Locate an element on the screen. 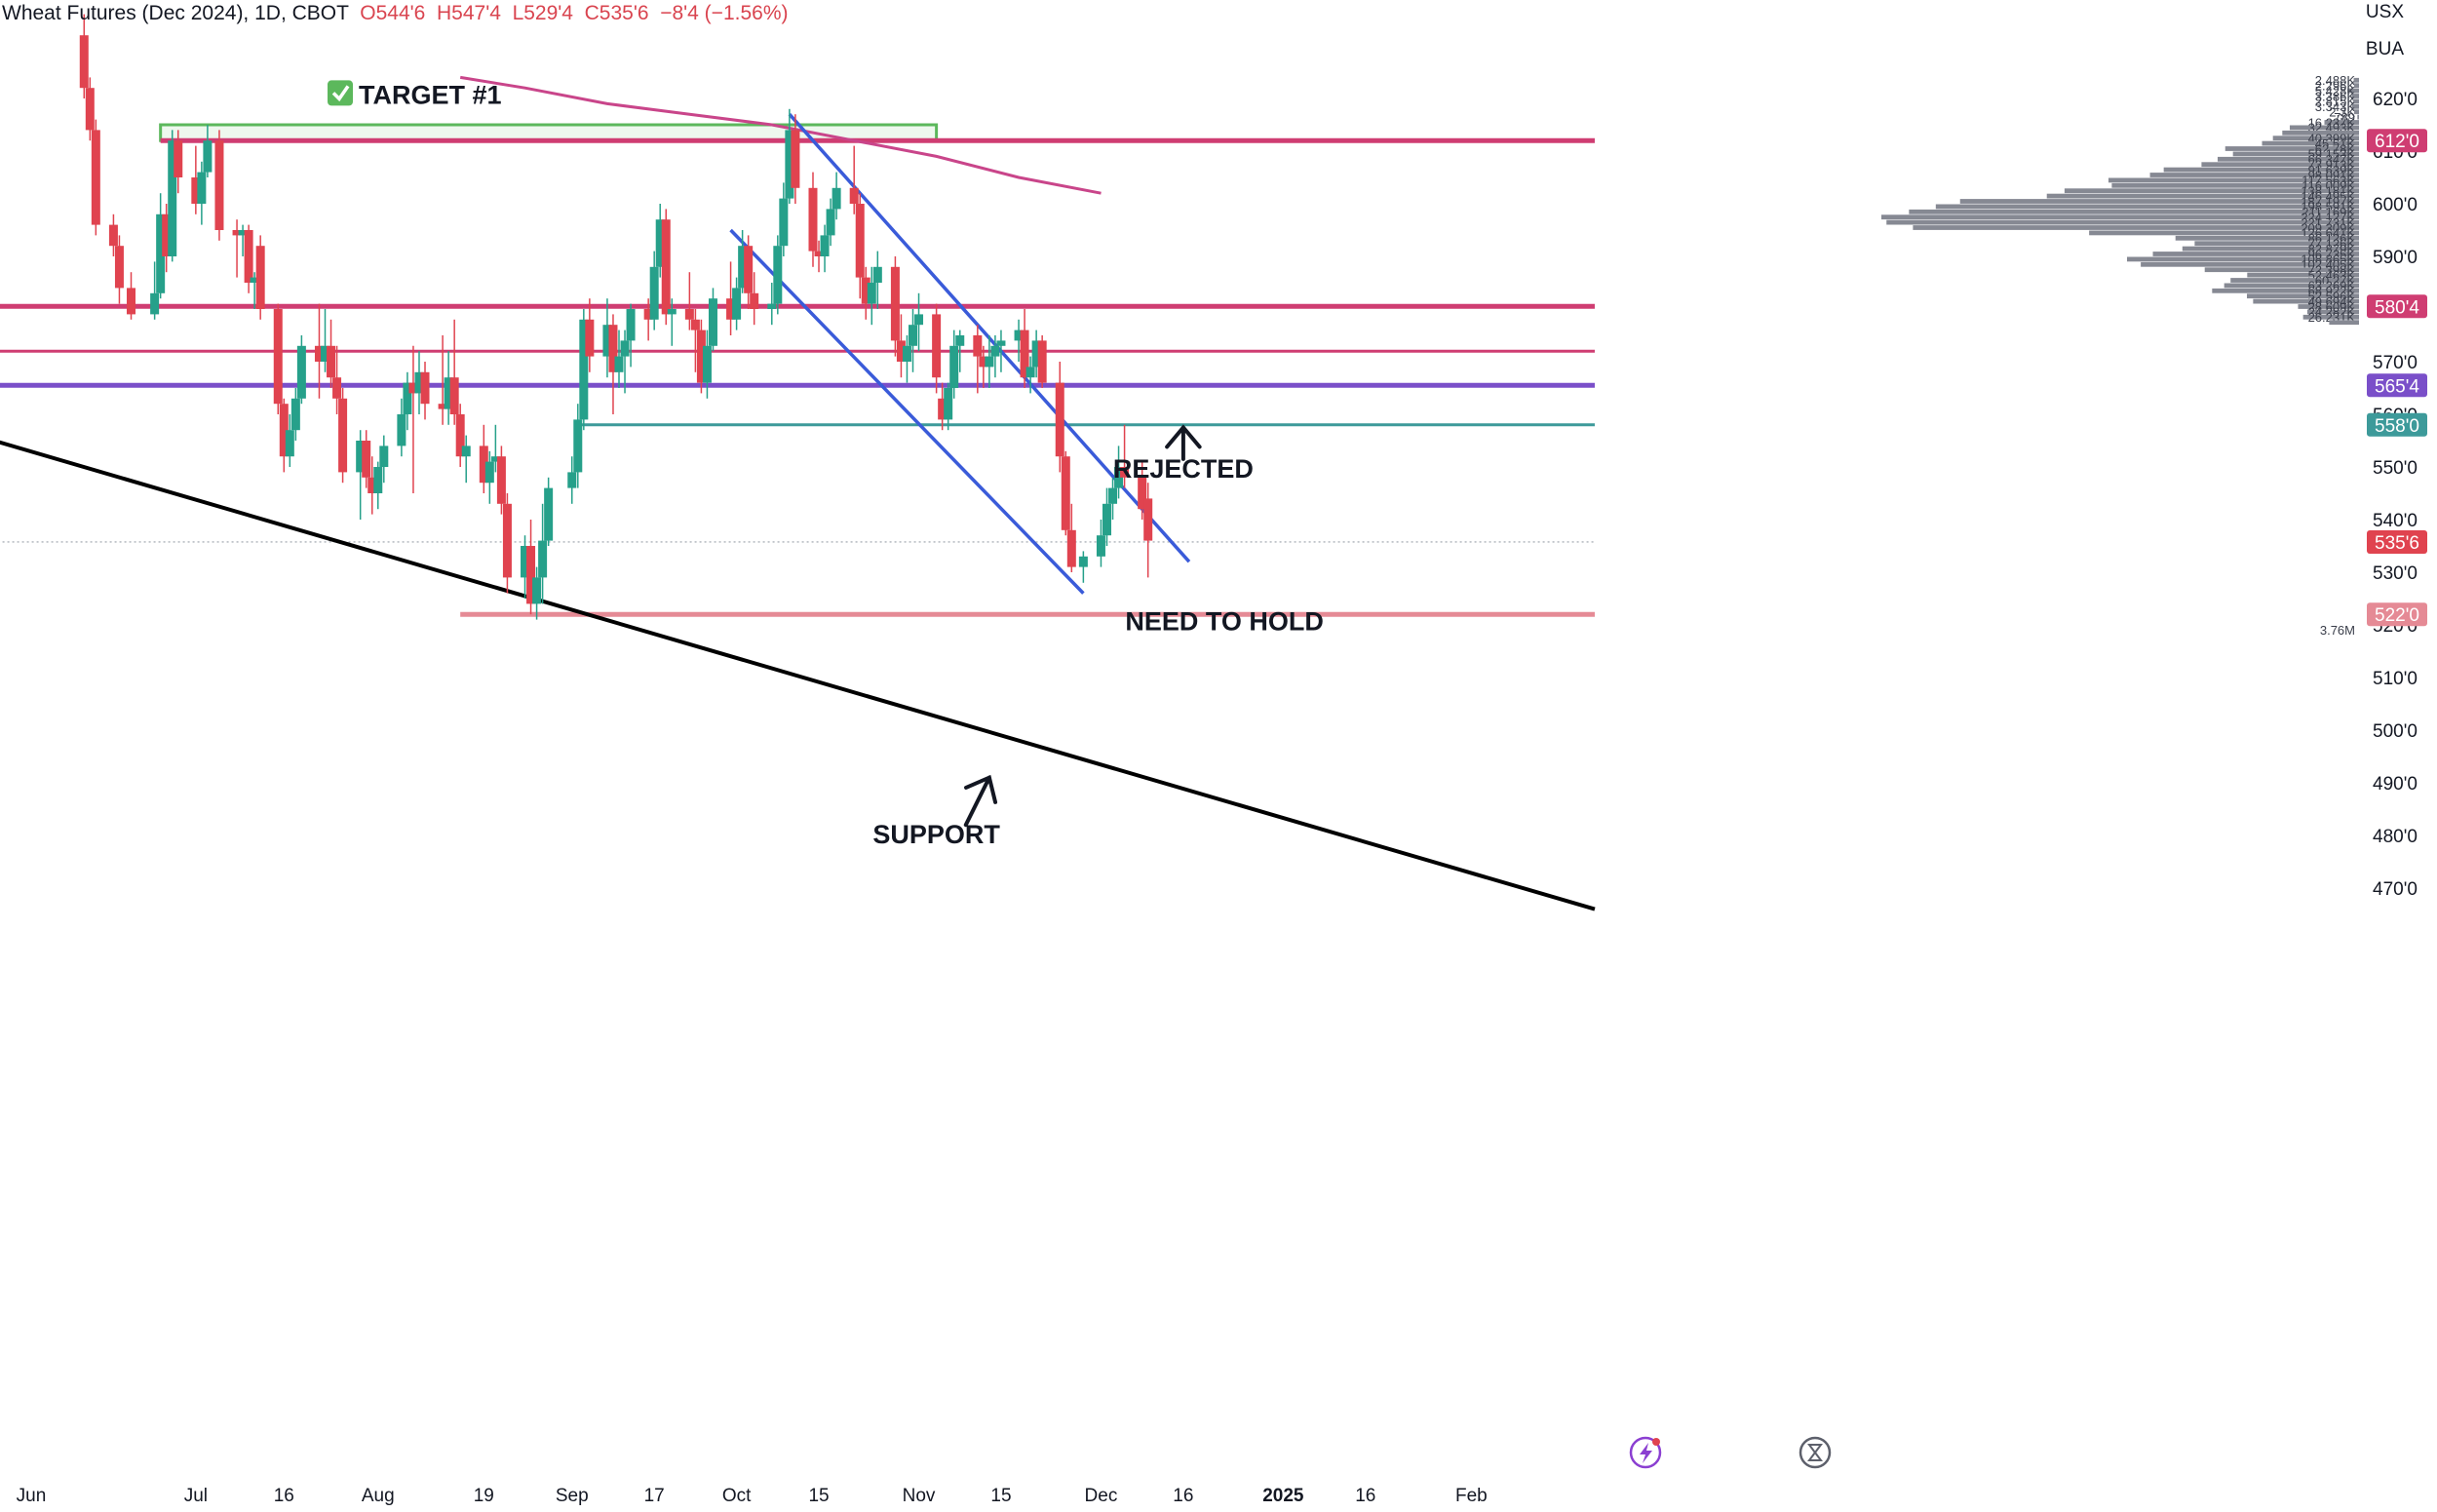 This screenshot has width=2437, height=1512. high-value: H547'4 is located at coordinates (469, 13).